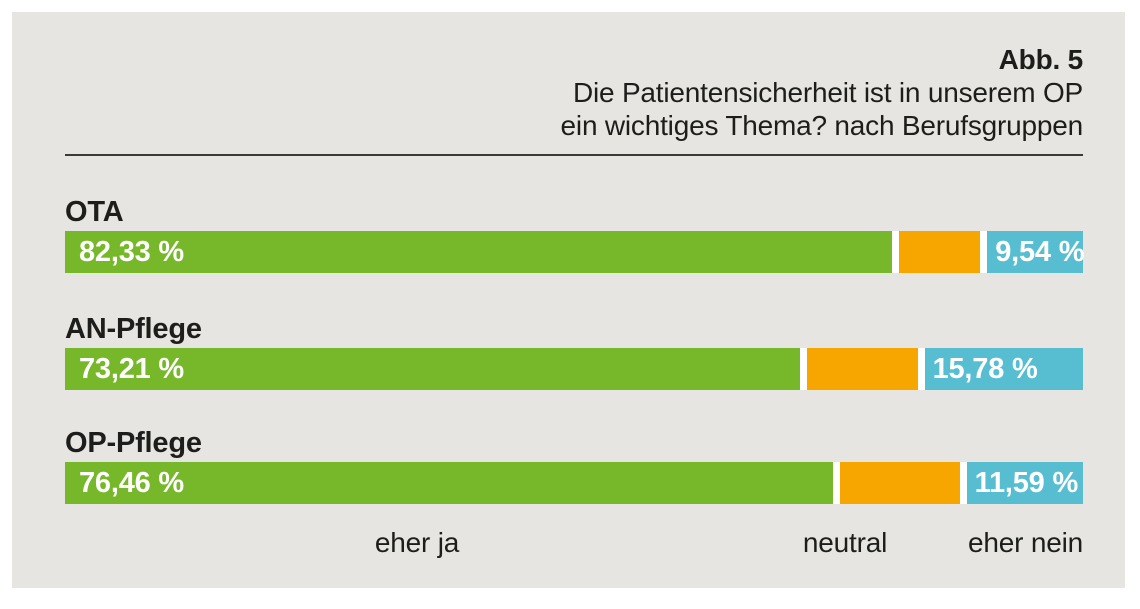  I want to click on bar-group-an-pflege: AN-Pflege 73,21 % 15,78 %, so click(574, 351).